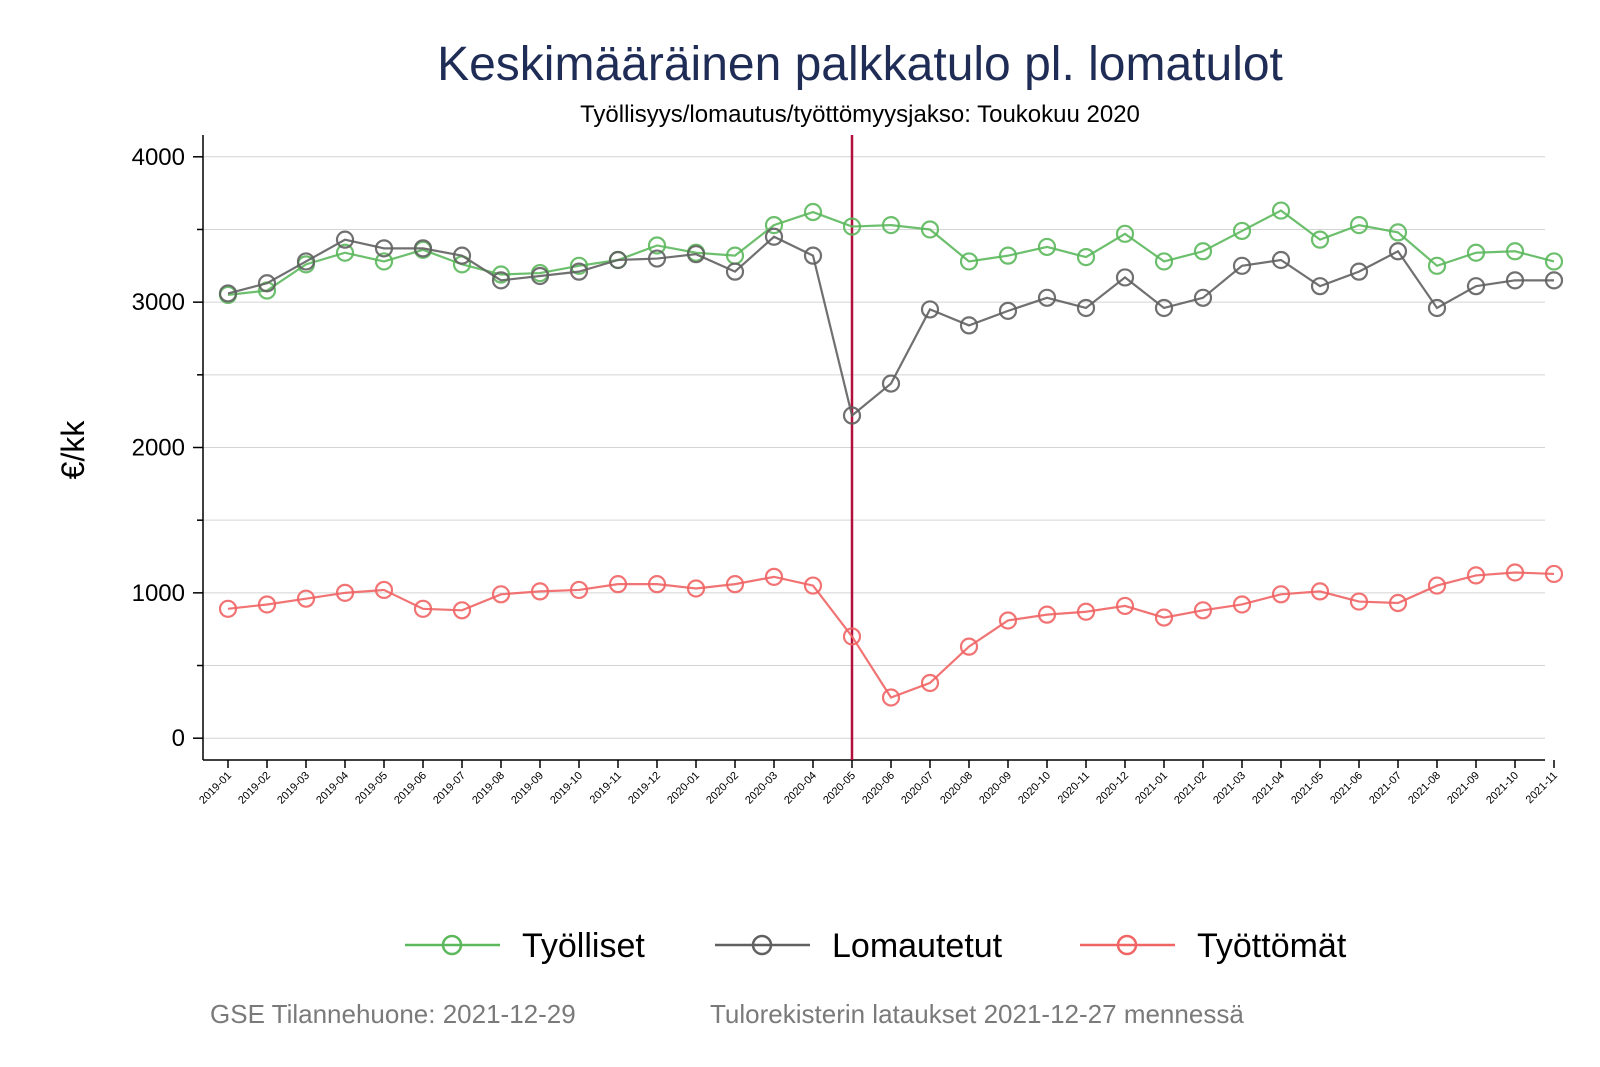  I want to click on x-tick-label: 2019-02, so click(254, 788).